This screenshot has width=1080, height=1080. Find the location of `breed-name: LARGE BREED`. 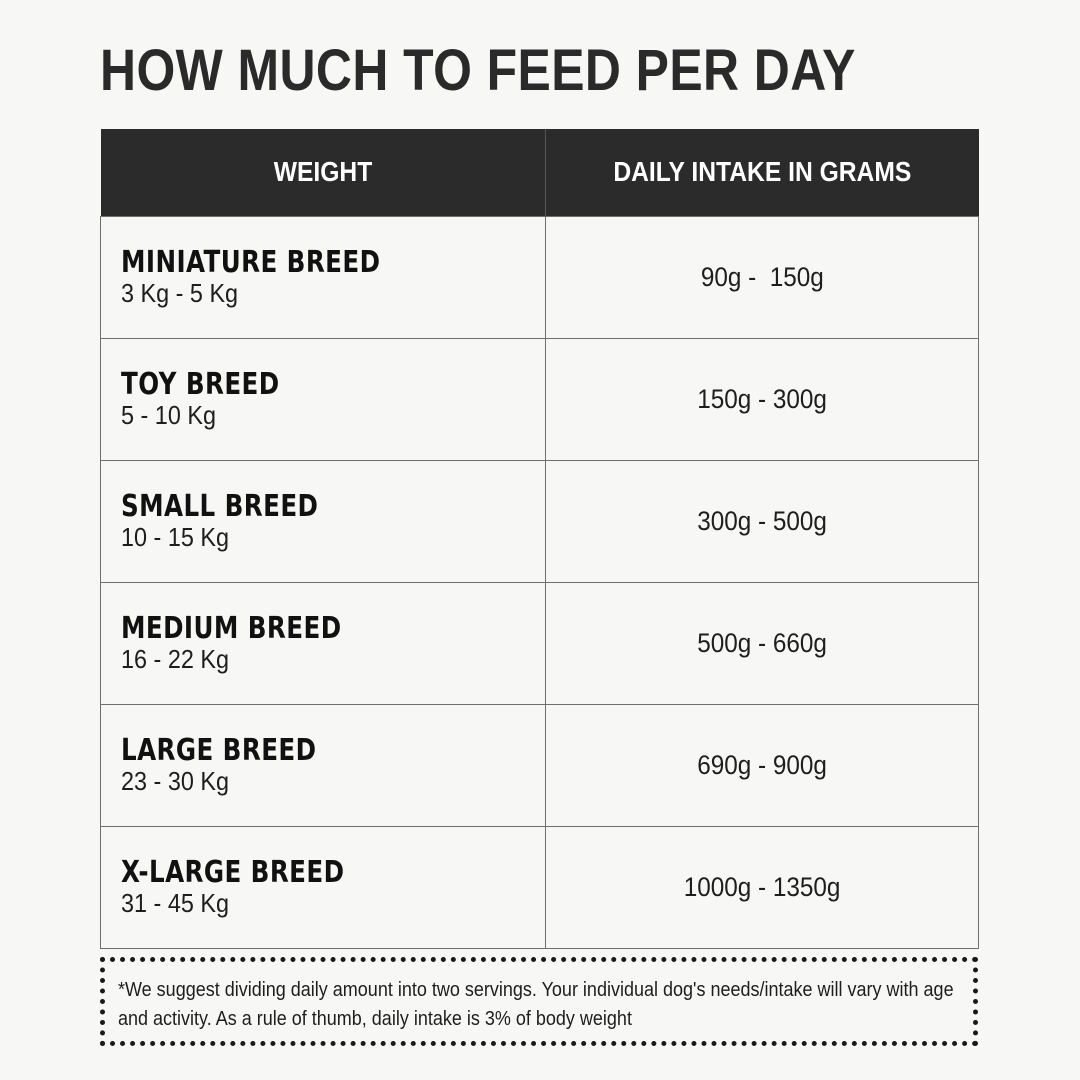

breed-name: LARGE BREED is located at coordinates (219, 750).